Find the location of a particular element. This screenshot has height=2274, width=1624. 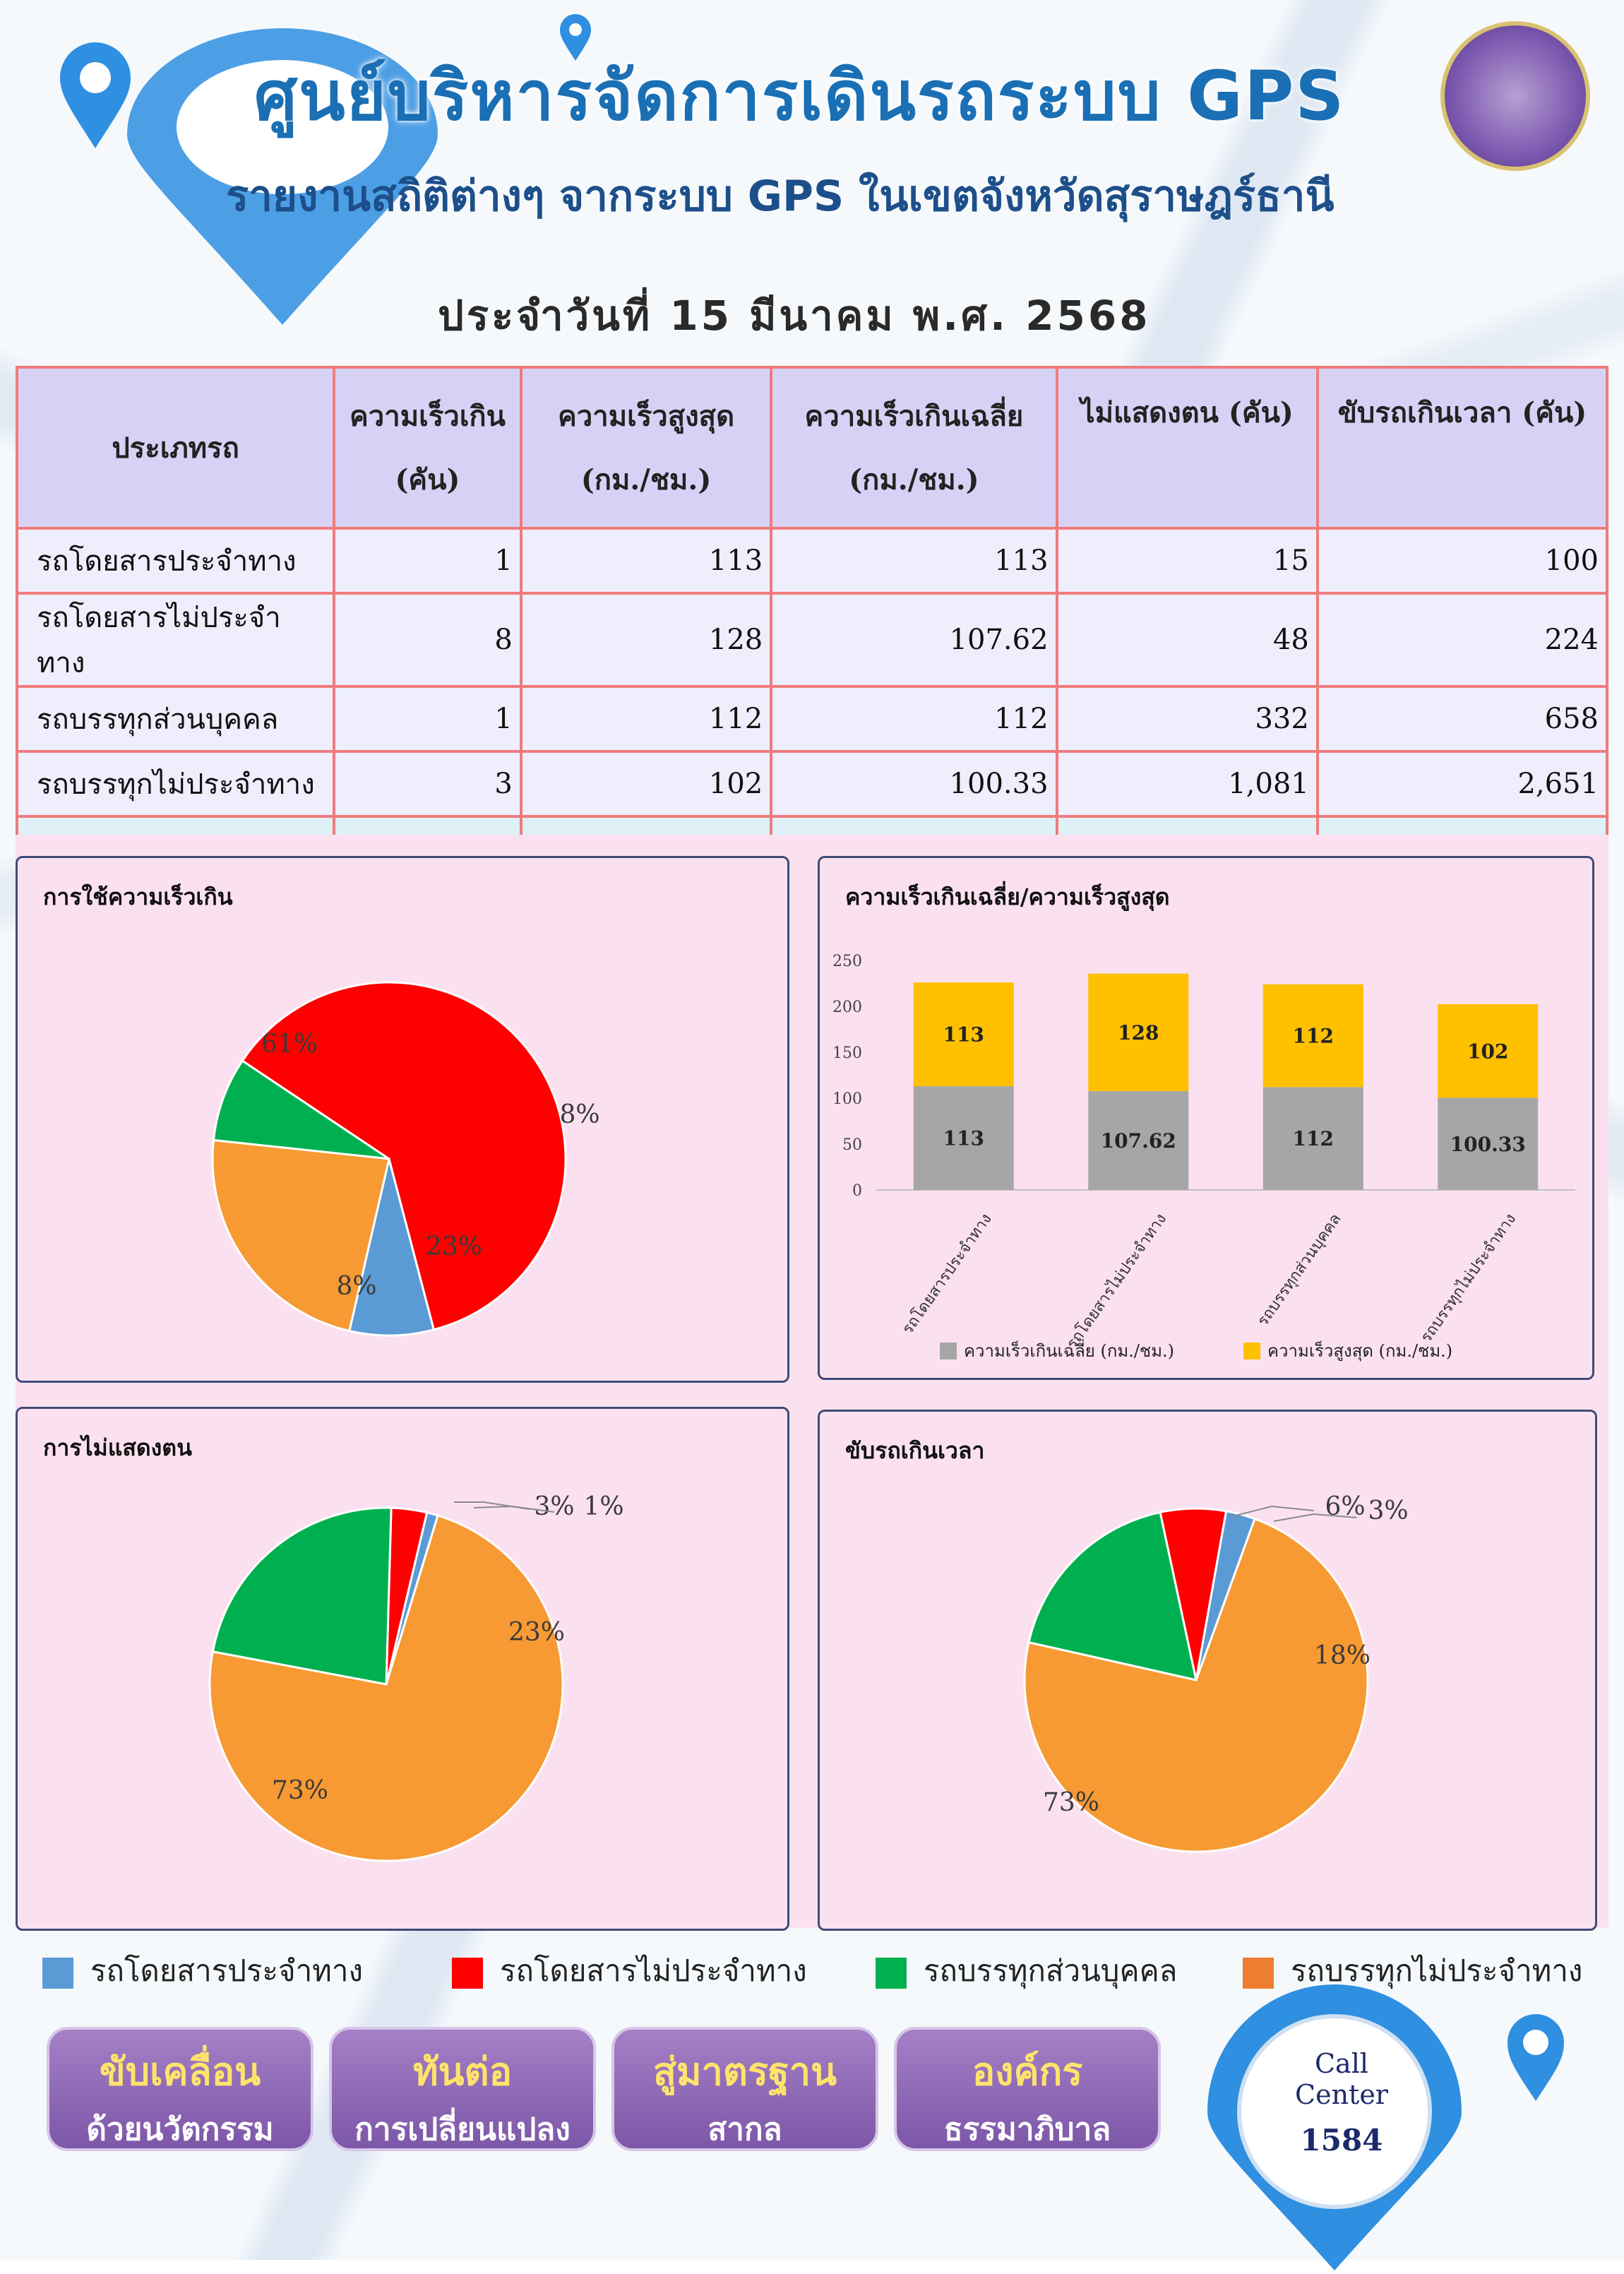

legend-item: รถโดยสารประจำทาง is located at coordinates (203, 1971).